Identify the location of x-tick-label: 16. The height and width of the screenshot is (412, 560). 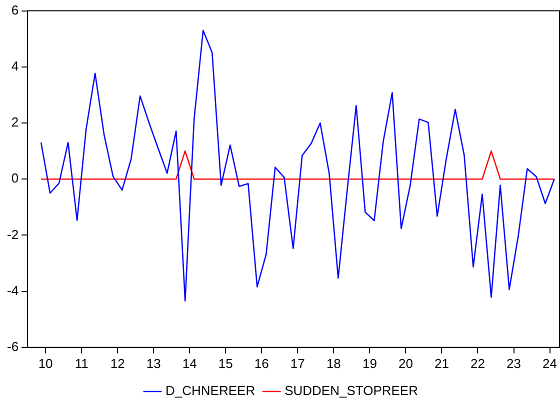
(261, 363).